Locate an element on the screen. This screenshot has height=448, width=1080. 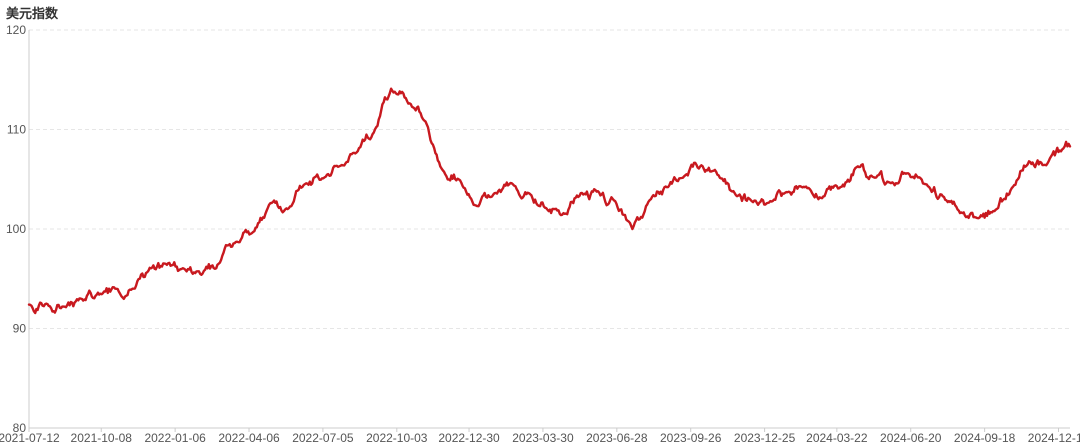
x-tick-label: 2022-01-06 is located at coordinates (175, 438).